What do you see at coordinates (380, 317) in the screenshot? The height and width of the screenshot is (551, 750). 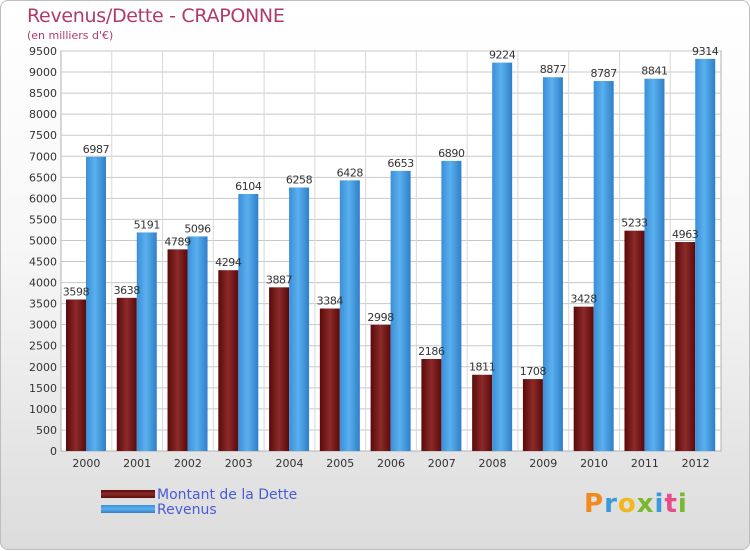 I see `debt-value-label-2006: 2998` at bounding box center [380, 317].